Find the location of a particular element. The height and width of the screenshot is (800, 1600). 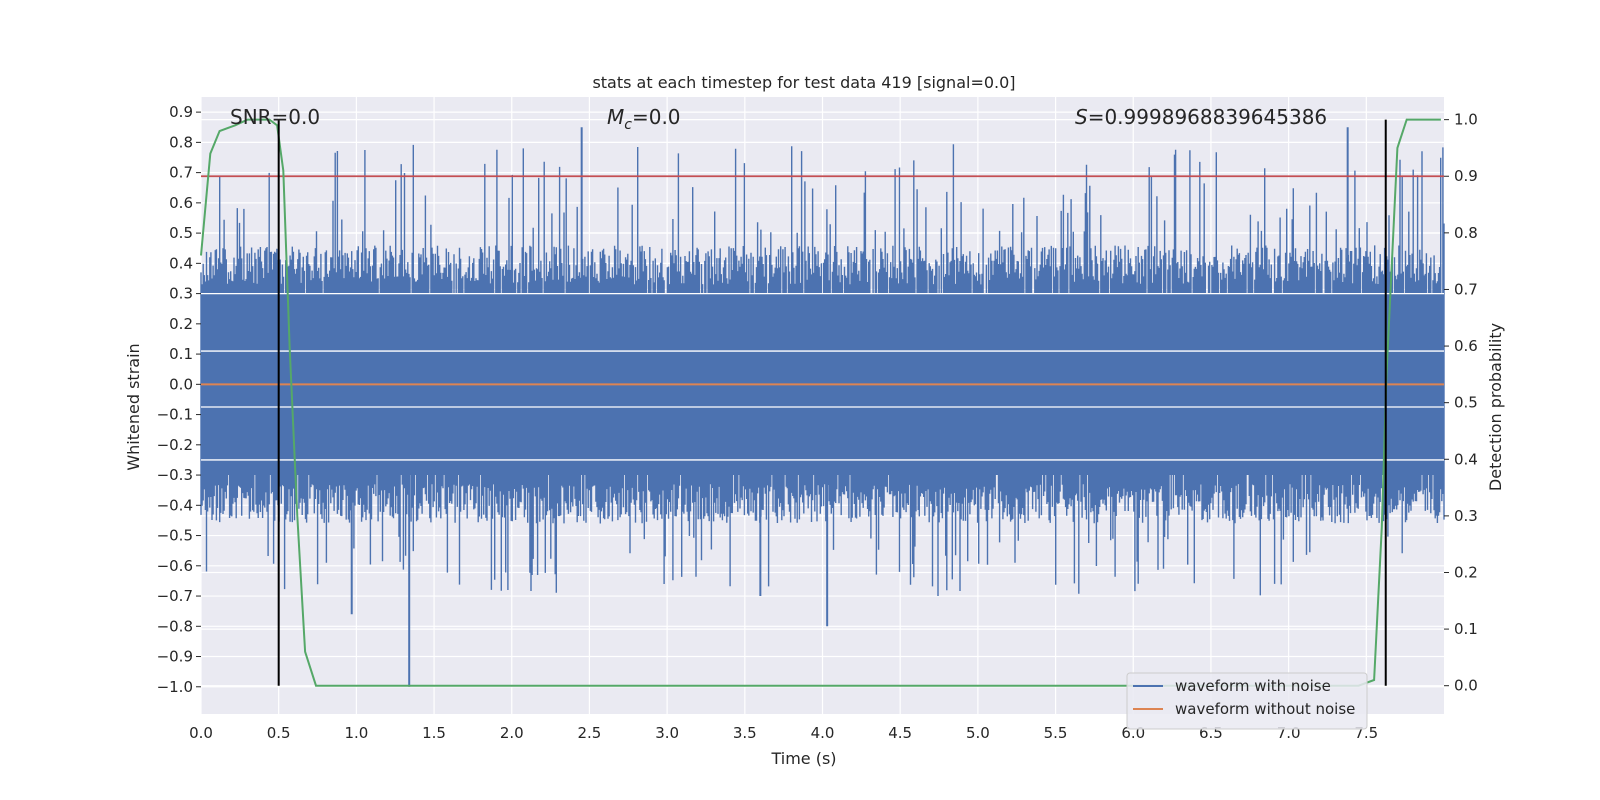

legend-box is located at coordinates (1247, 701).